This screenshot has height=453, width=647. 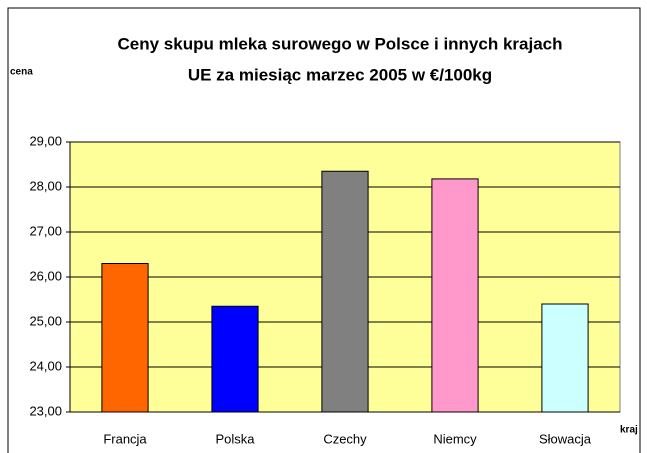 What do you see at coordinates (45, 185) in the screenshot?
I see `y-tick-label: 28,00` at bounding box center [45, 185].